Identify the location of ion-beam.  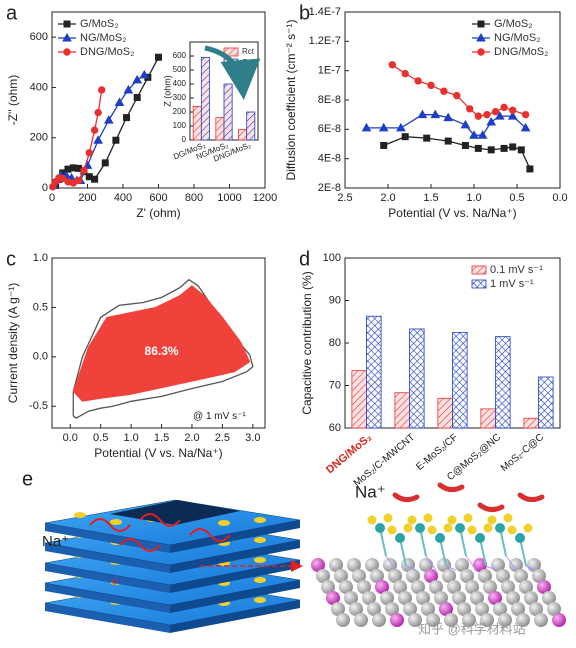
(511, 563).